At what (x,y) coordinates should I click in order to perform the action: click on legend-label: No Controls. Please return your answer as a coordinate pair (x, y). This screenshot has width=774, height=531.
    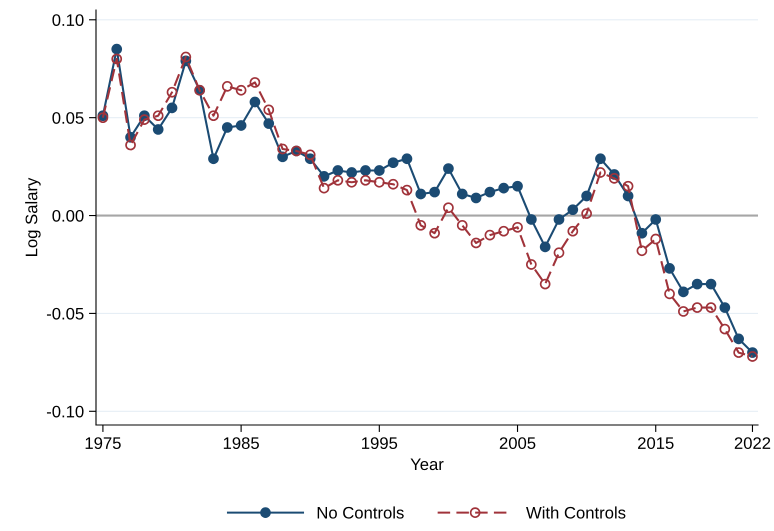
    Looking at the image, I should click on (361, 512).